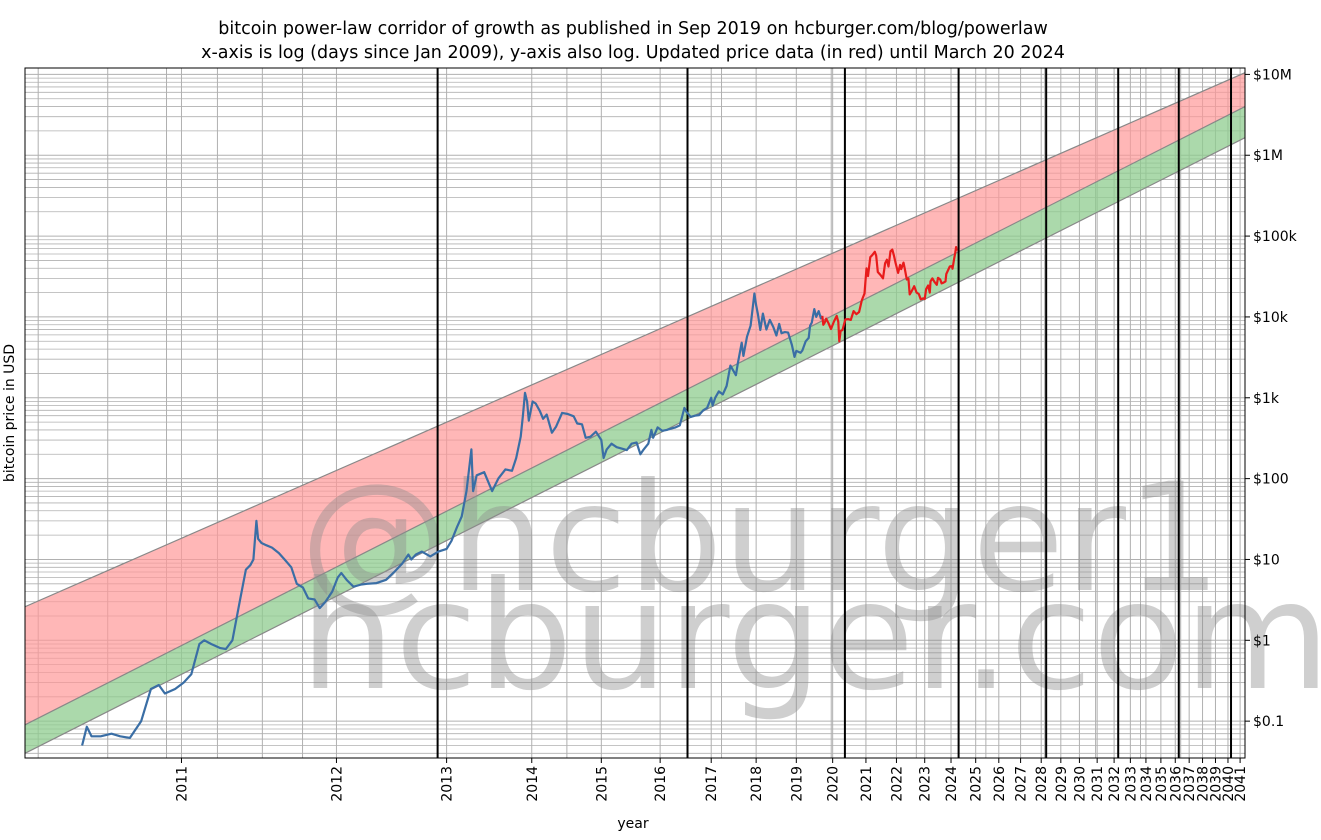  I want to click on y-tick-label: $10M, so click(1272, 75).